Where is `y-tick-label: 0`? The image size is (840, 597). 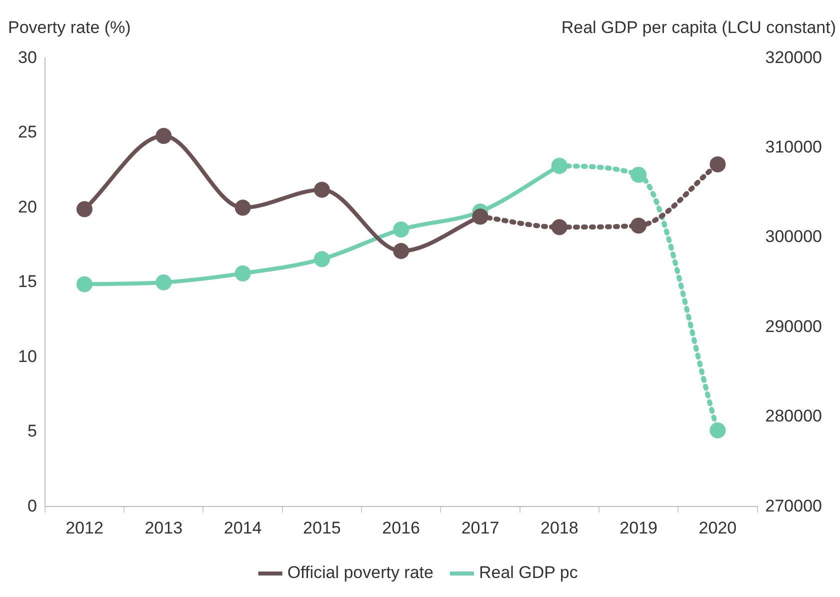
y-tick-label: 0 is located at coordinates (32, 506).